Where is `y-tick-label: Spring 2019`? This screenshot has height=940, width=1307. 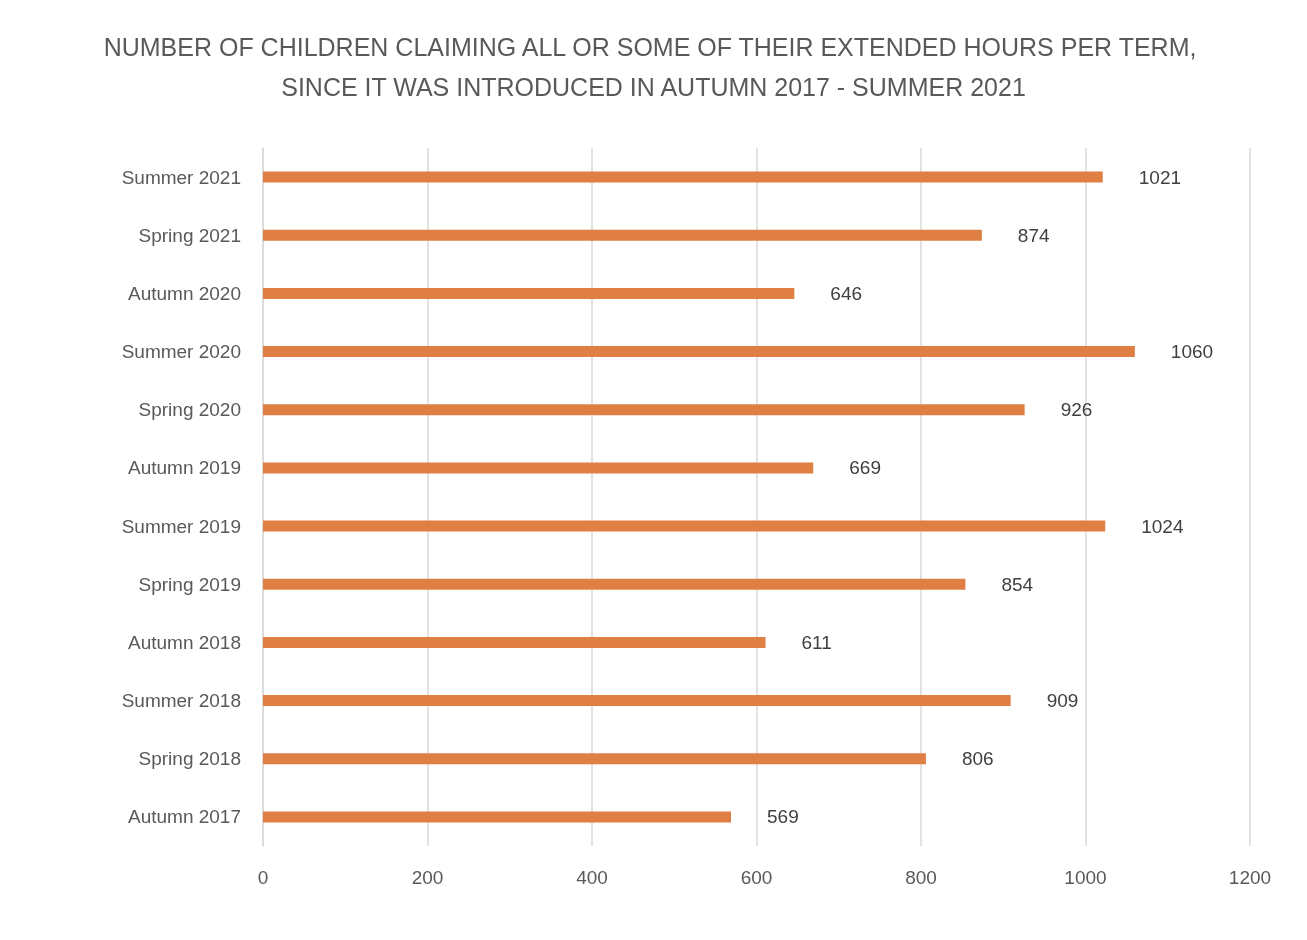 y-tick-label: Spring 2019 is located at coordinates (189, 584).